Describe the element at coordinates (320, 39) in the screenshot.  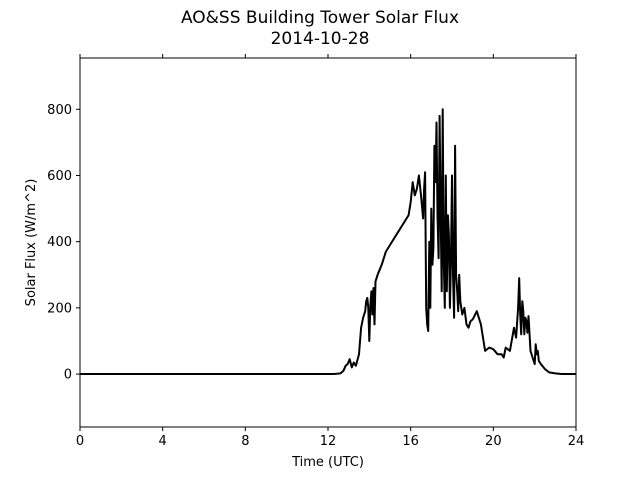
I see `chart-subtitle: 2014-10-28` at that location.